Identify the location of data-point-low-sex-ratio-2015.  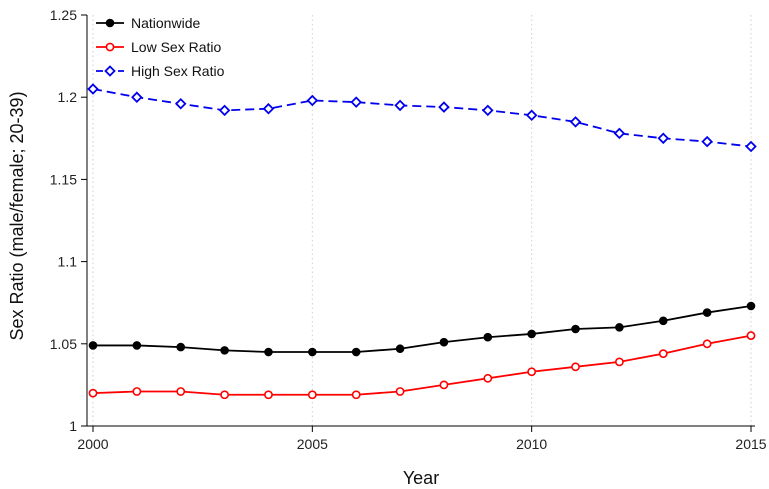
(751, 335).